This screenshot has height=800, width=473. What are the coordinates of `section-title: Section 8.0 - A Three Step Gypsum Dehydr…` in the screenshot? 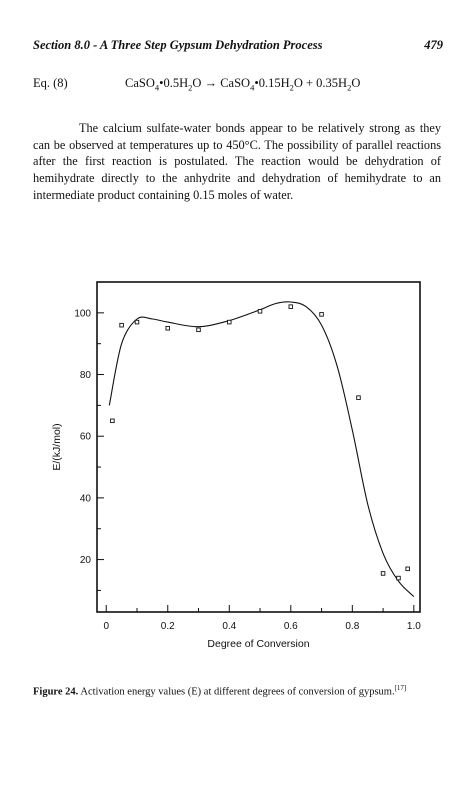 It's located at (178, 45).